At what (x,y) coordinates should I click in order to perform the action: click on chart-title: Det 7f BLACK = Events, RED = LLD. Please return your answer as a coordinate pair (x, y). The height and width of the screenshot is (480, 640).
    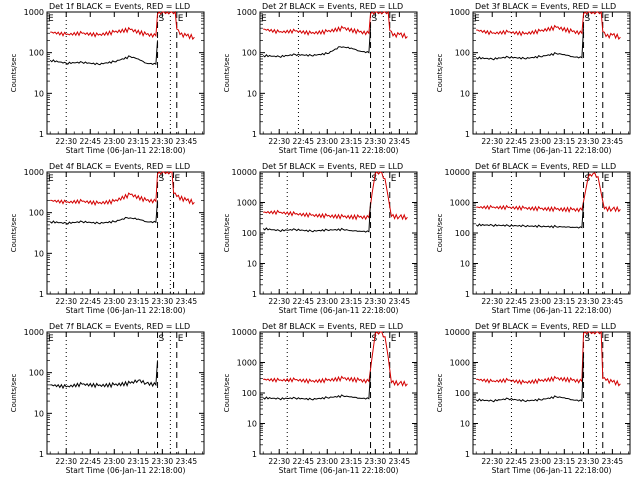
    Looking at the image, I should click on (119, 326).